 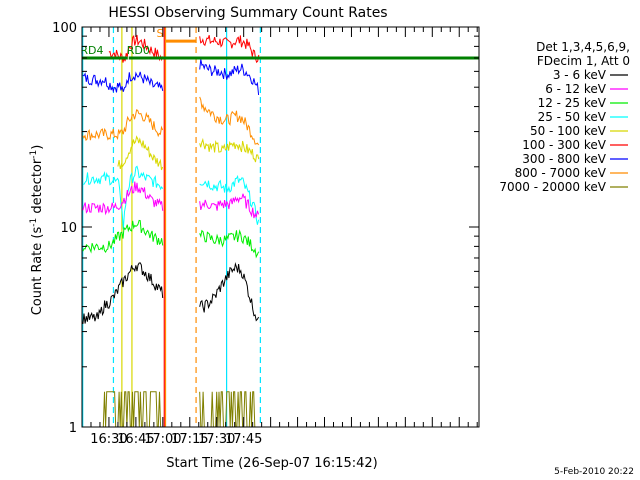 I want to click on chart-title: HESSI Observing Summary Count Rates, so click(x=247, y=13).